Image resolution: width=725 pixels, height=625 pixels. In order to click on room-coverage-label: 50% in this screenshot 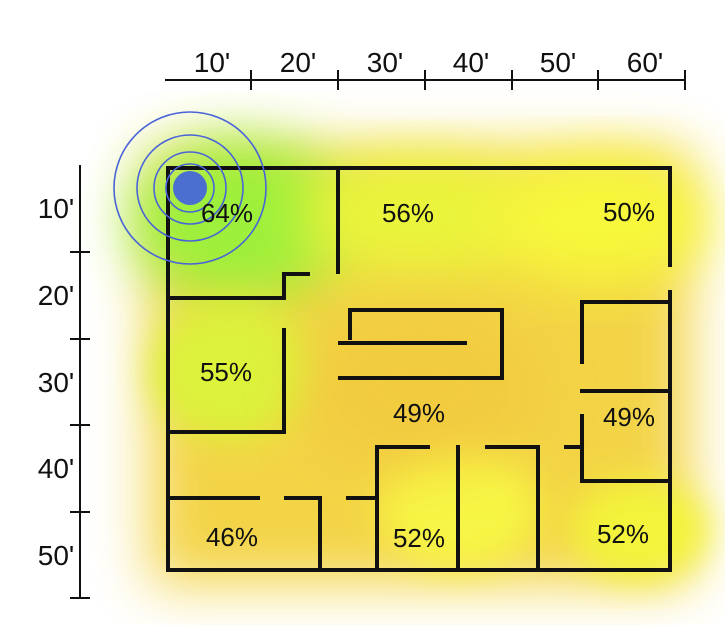, I will do `click(629, 212)`.